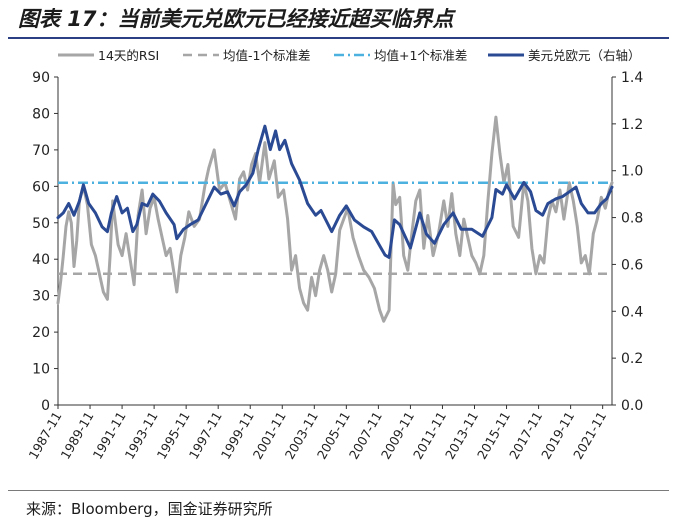  What do you see at coordinates (41, 260) in the screenshot?
I see `y-left-tick-label: 40` at bounding box center [41, 260].